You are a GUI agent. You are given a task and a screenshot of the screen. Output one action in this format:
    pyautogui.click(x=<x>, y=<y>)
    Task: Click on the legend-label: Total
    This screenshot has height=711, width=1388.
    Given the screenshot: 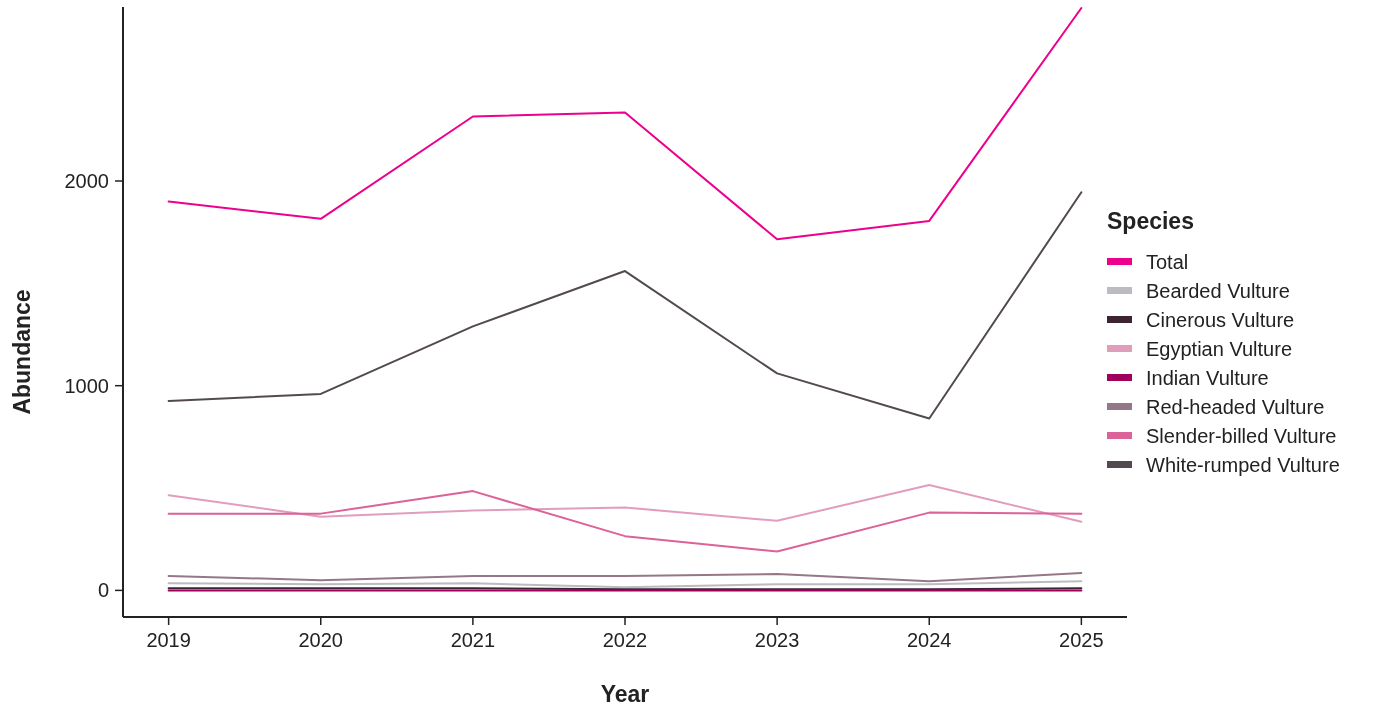 What is the action you would take?
    pyautogui.click(x=1167, y=262)
    